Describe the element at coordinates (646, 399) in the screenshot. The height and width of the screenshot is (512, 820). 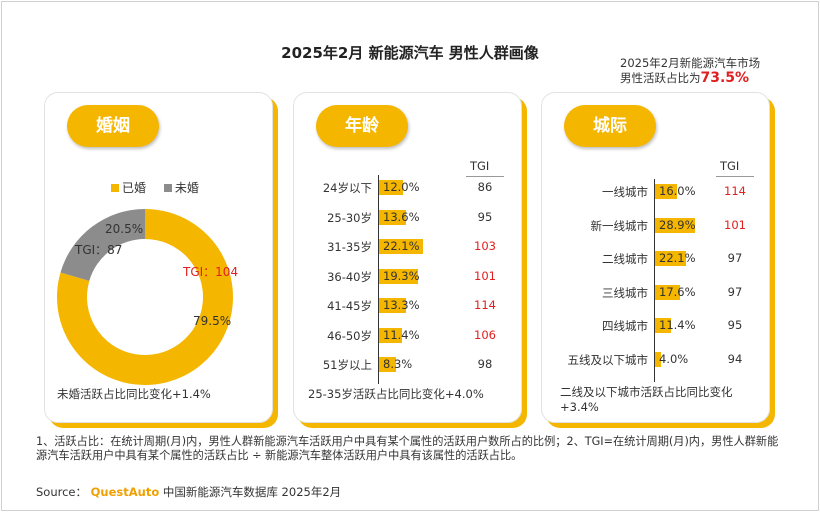
I see `city-note: 二线及以下城市活跃占比同比变化+3.4%` at that location.